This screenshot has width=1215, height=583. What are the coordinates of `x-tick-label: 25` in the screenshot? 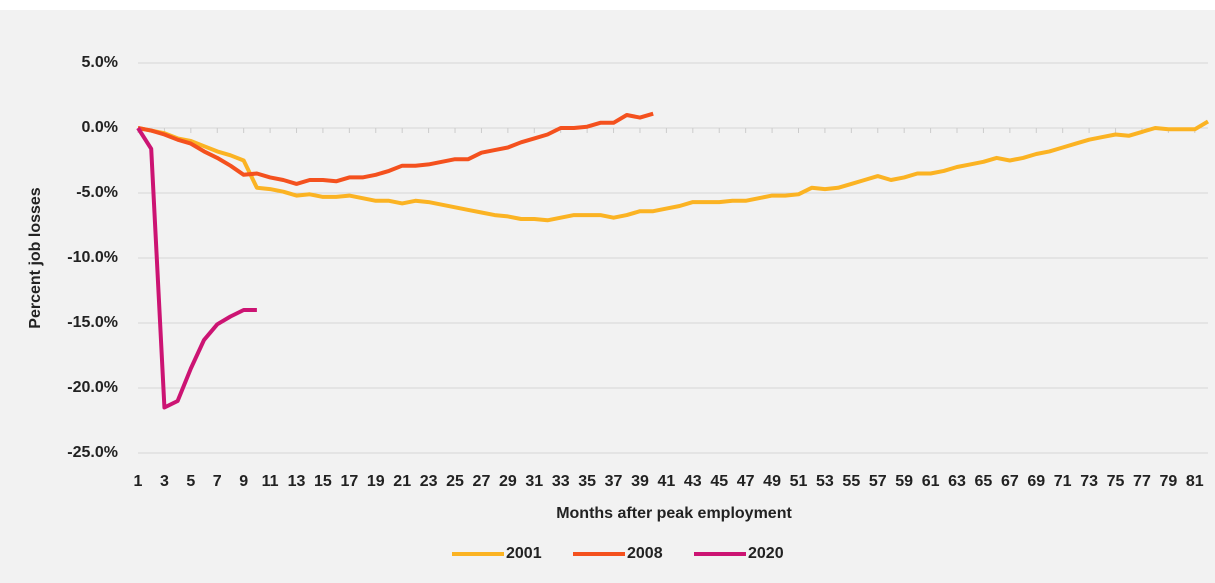 It's located at (455, 481).